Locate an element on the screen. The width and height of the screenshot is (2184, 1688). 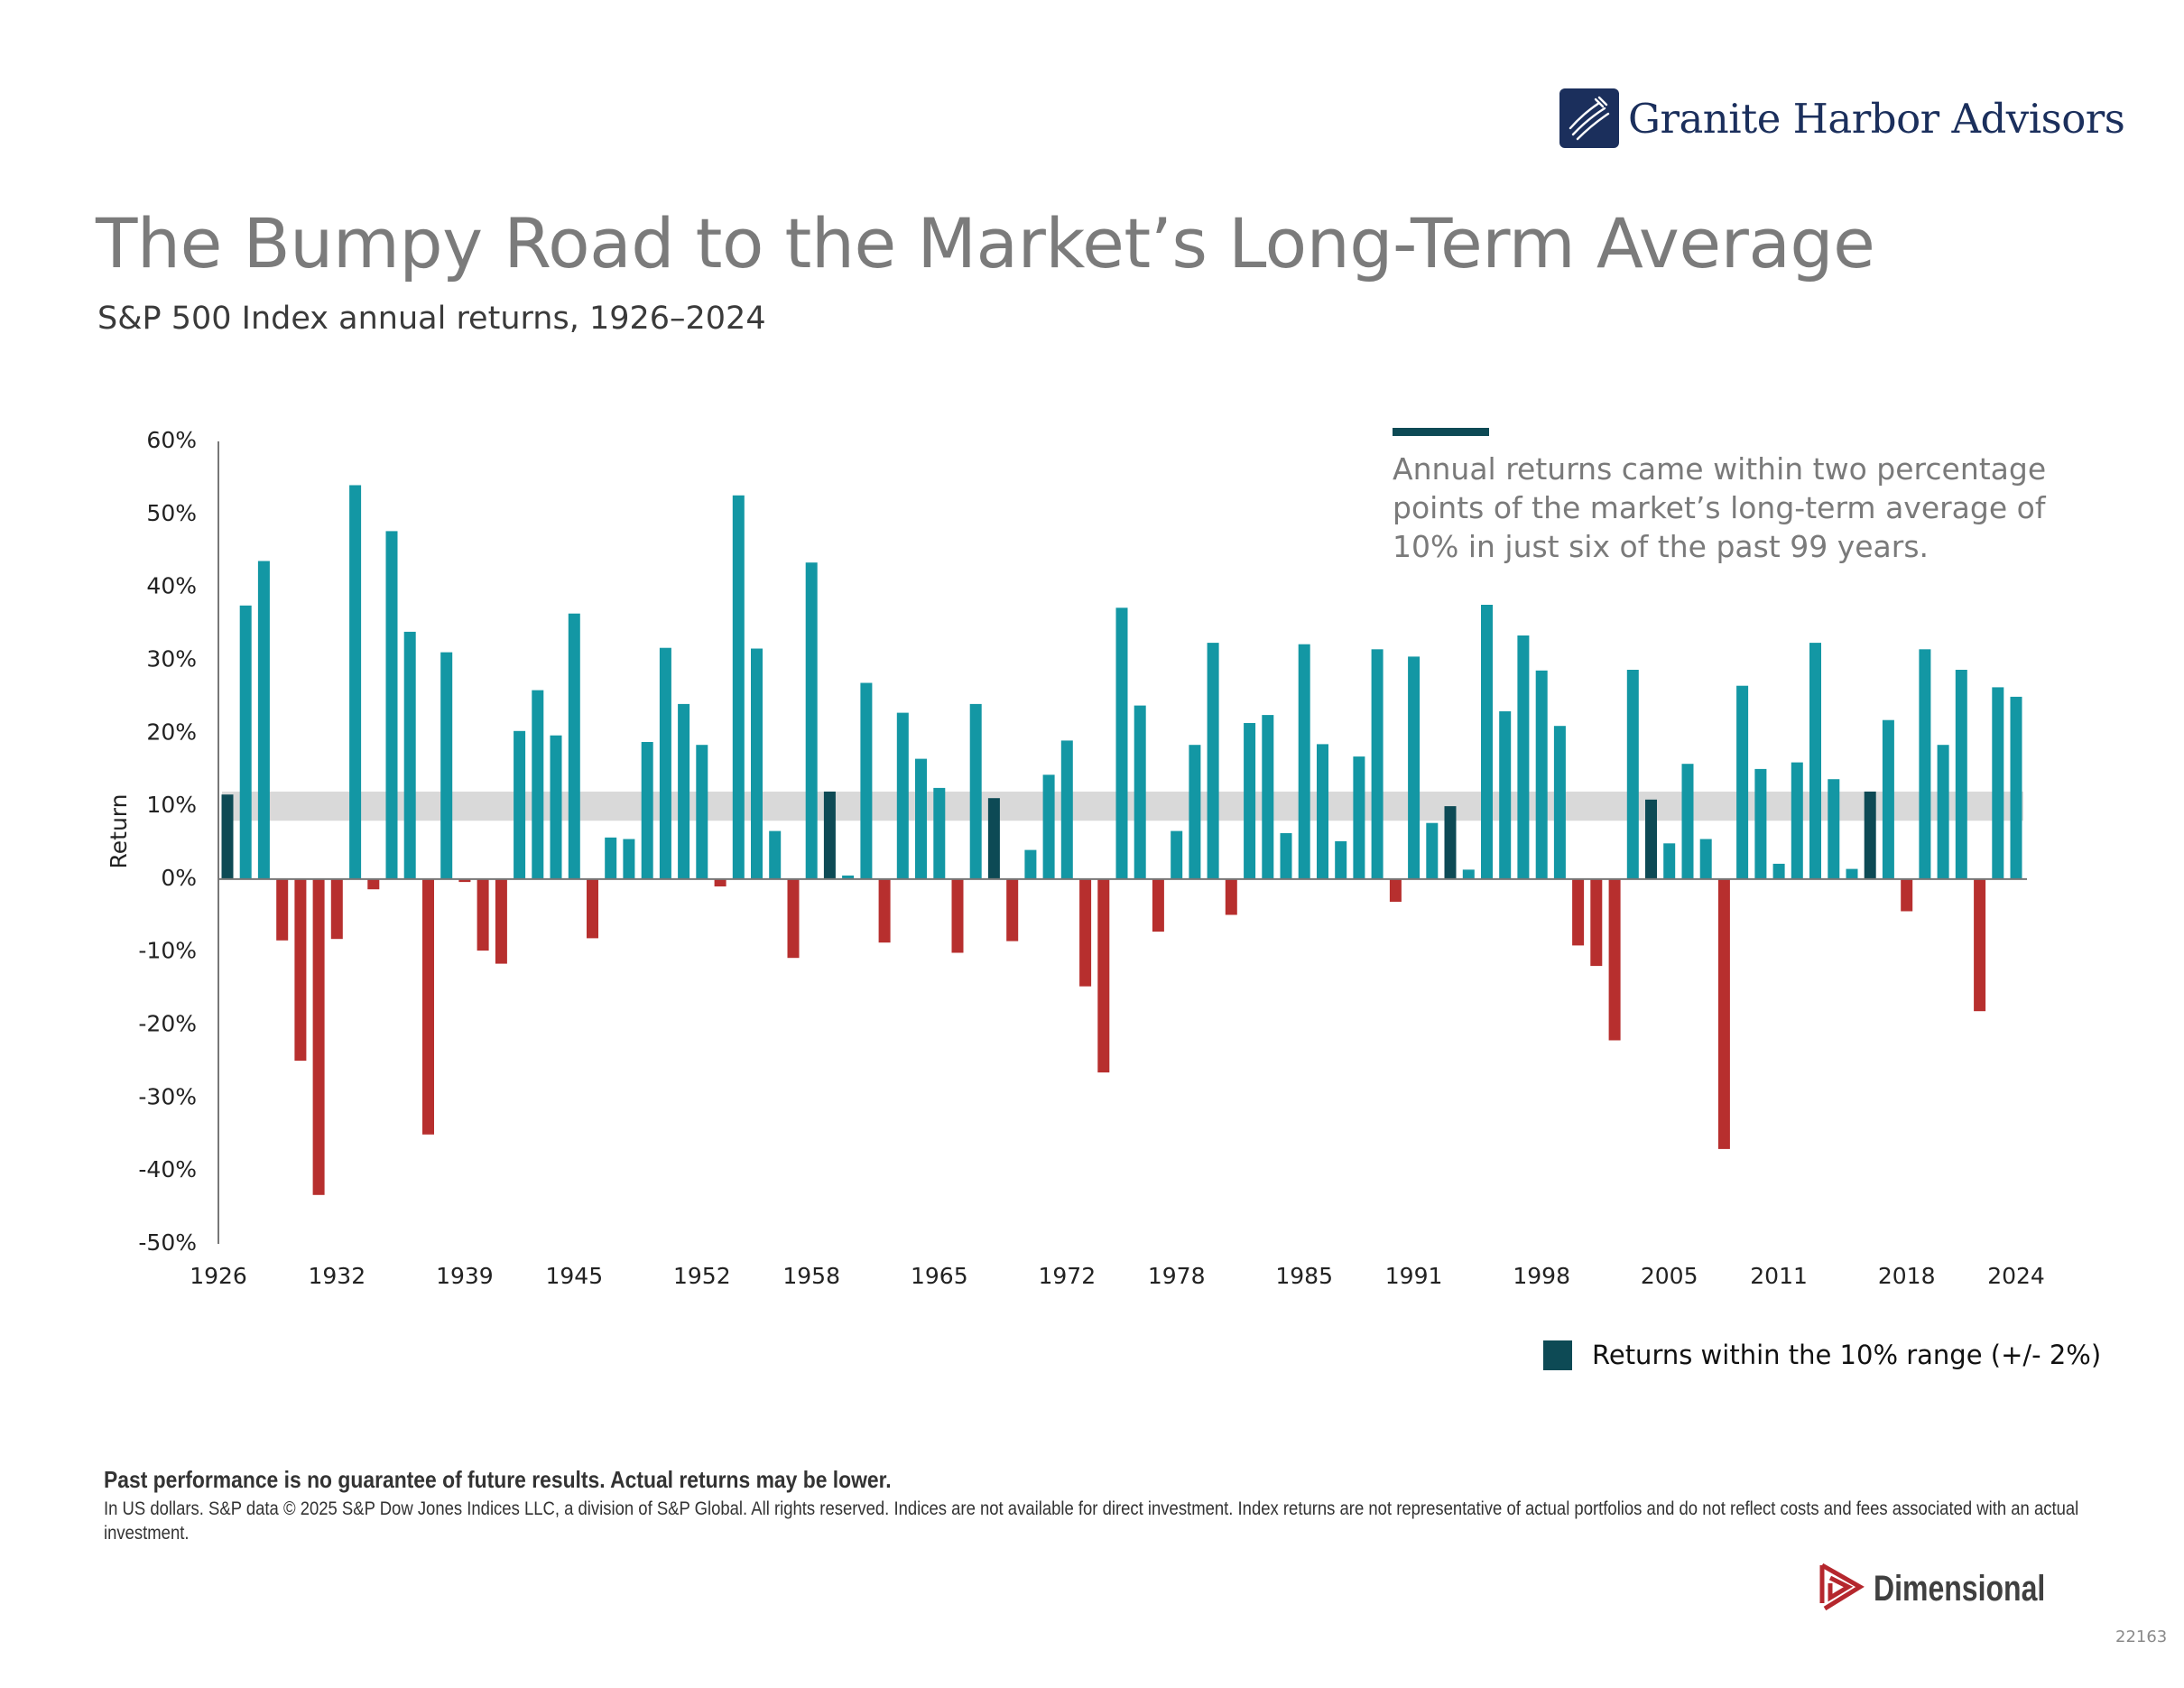
bar-1978 is located at coordinates (1177, 855).